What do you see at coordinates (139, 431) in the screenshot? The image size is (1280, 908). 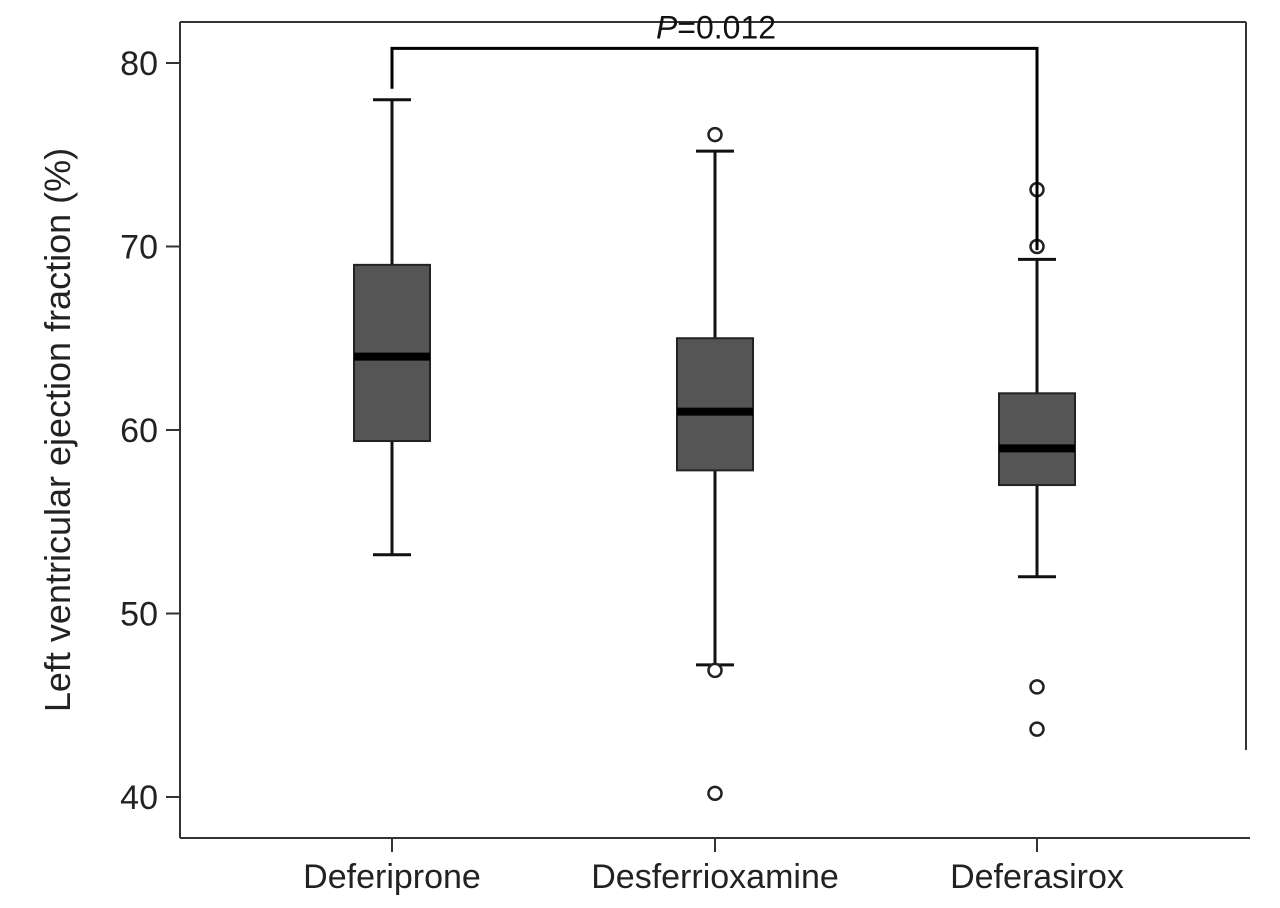 I see `y-tick-label: 60` at bounding box center [139, 431].